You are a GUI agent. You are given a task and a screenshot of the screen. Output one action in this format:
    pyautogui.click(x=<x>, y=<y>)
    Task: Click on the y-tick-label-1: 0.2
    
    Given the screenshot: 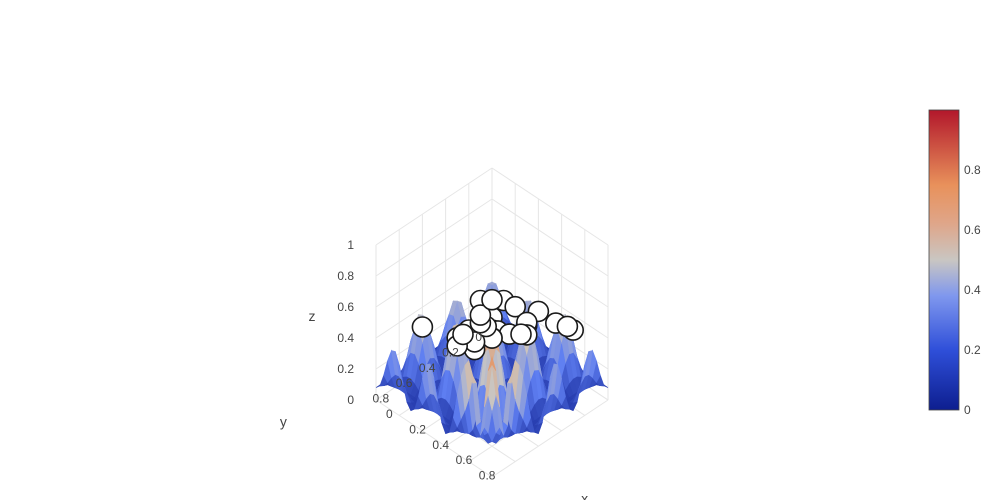 What is the action you would take?
    pyautogui.click(x=450, y=352)
    